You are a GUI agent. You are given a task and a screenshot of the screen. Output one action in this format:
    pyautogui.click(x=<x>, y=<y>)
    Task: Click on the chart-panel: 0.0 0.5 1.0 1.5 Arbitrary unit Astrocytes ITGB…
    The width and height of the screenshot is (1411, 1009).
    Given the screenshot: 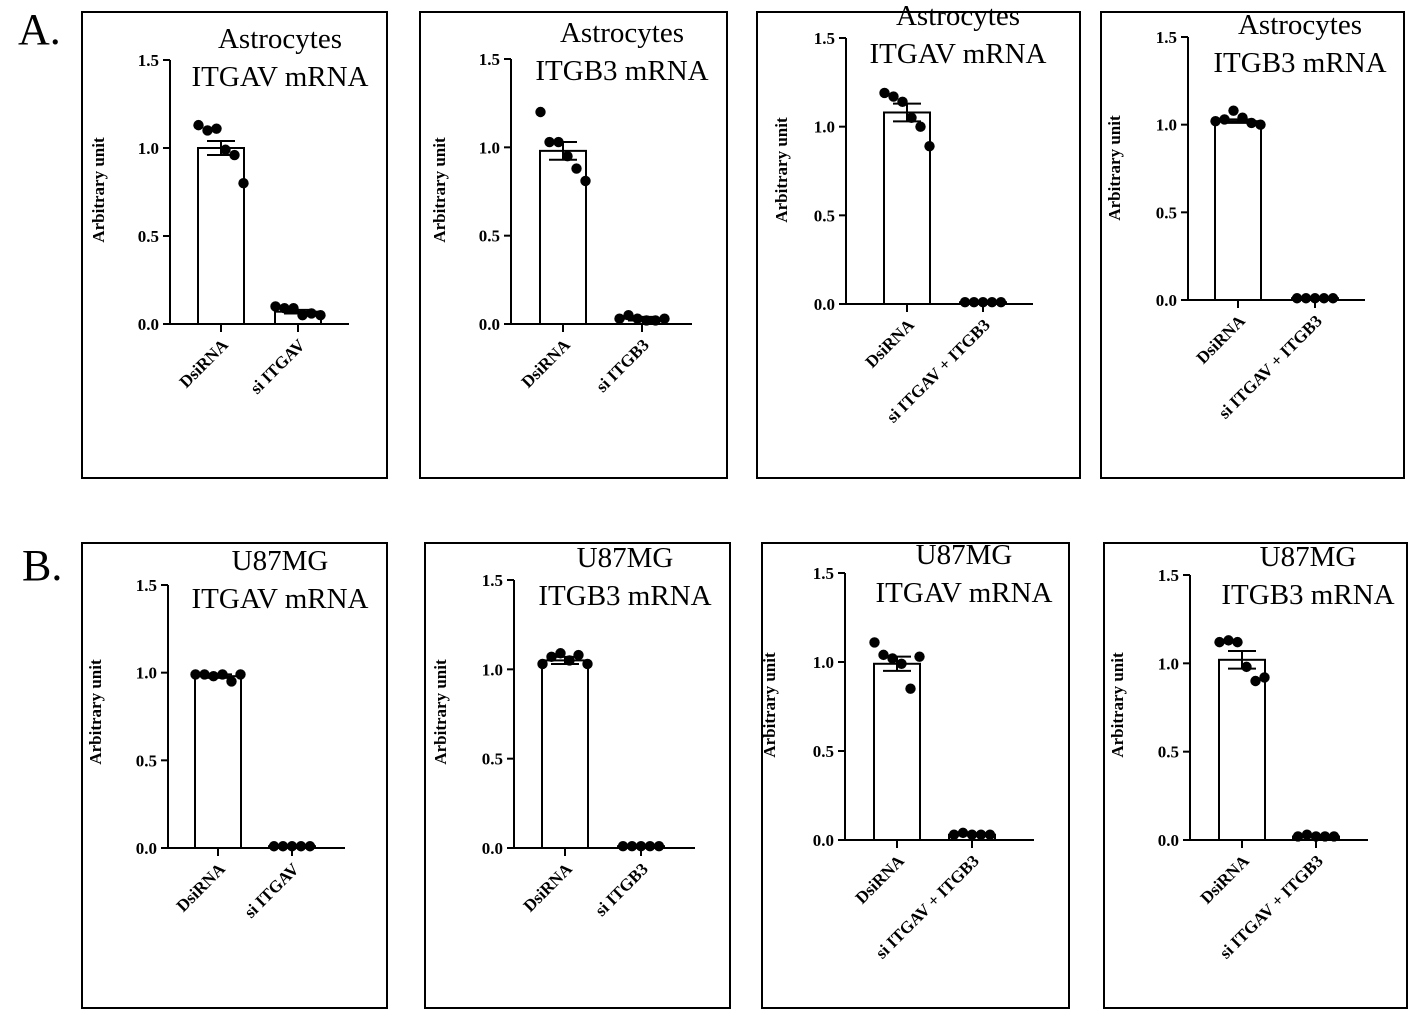 What is the action you would take?
    pyautogui.click(x=573, y=245)
    